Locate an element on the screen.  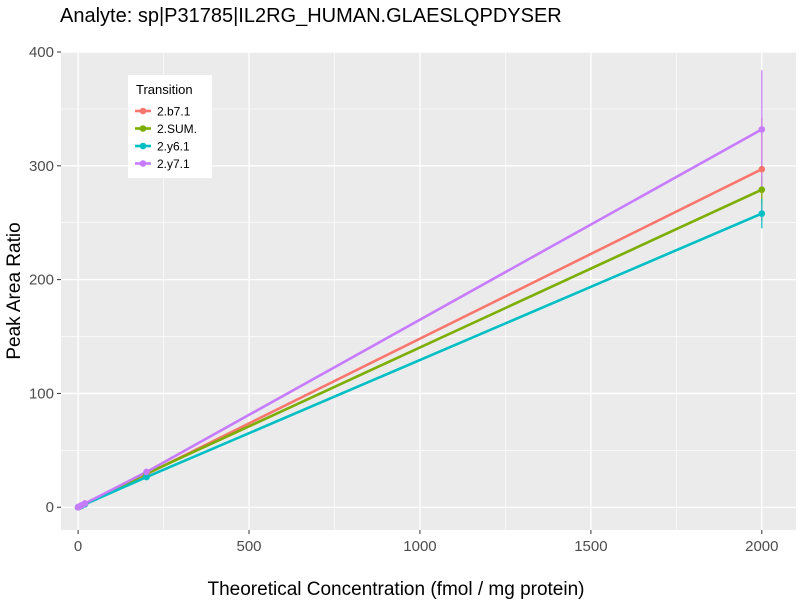
legend-label: 2.y7.1 is located at coordinates (173, 164).